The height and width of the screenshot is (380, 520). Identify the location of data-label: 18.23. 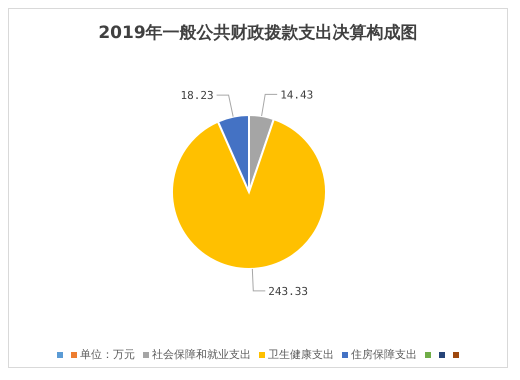
(197, 95).